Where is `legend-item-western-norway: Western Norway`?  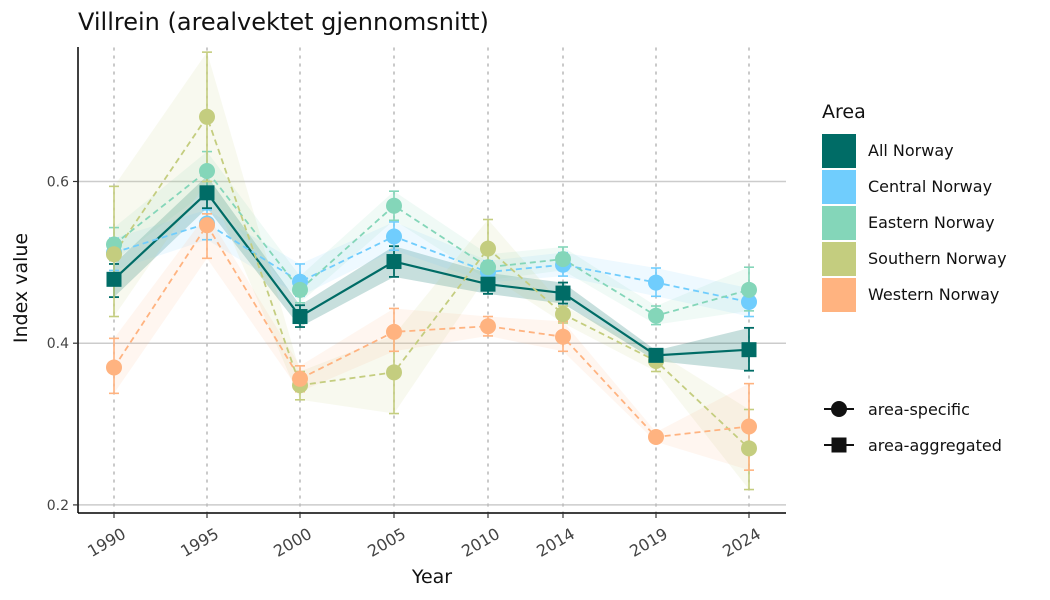 legend-item-western-norway: Western Norway is located at coordinates (910, 295).